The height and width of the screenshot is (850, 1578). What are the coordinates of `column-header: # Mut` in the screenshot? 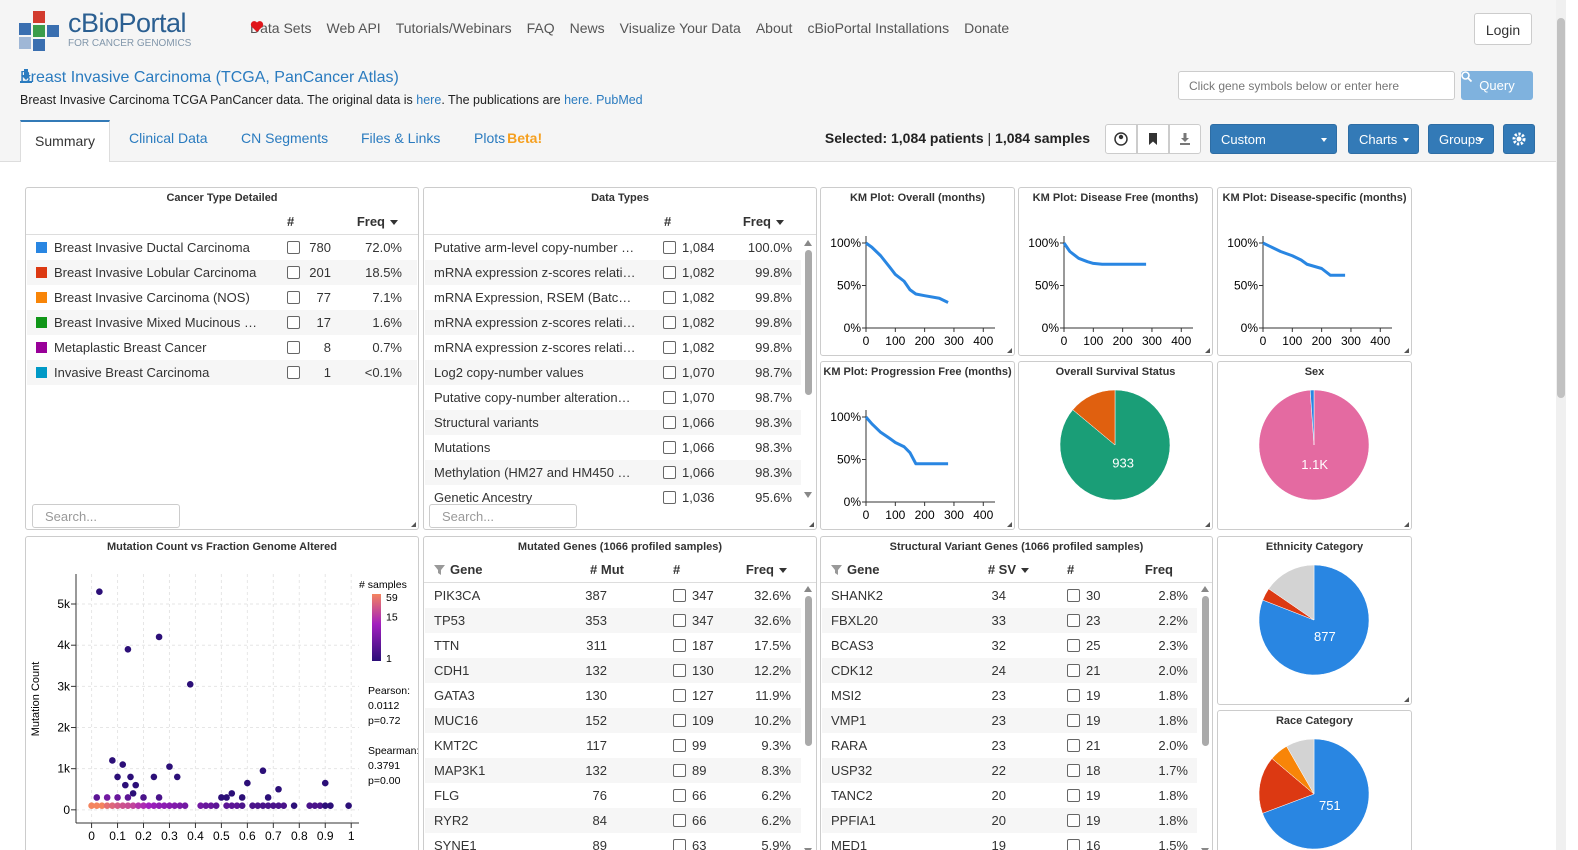 It's located at (607, 569).